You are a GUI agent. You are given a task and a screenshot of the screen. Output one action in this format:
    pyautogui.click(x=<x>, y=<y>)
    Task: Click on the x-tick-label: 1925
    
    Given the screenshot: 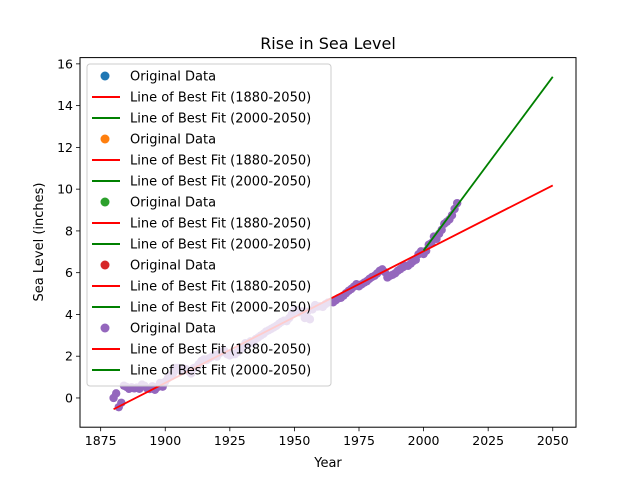 What is the action you would take?
    pyautogui.click(x=230, y=440)
    